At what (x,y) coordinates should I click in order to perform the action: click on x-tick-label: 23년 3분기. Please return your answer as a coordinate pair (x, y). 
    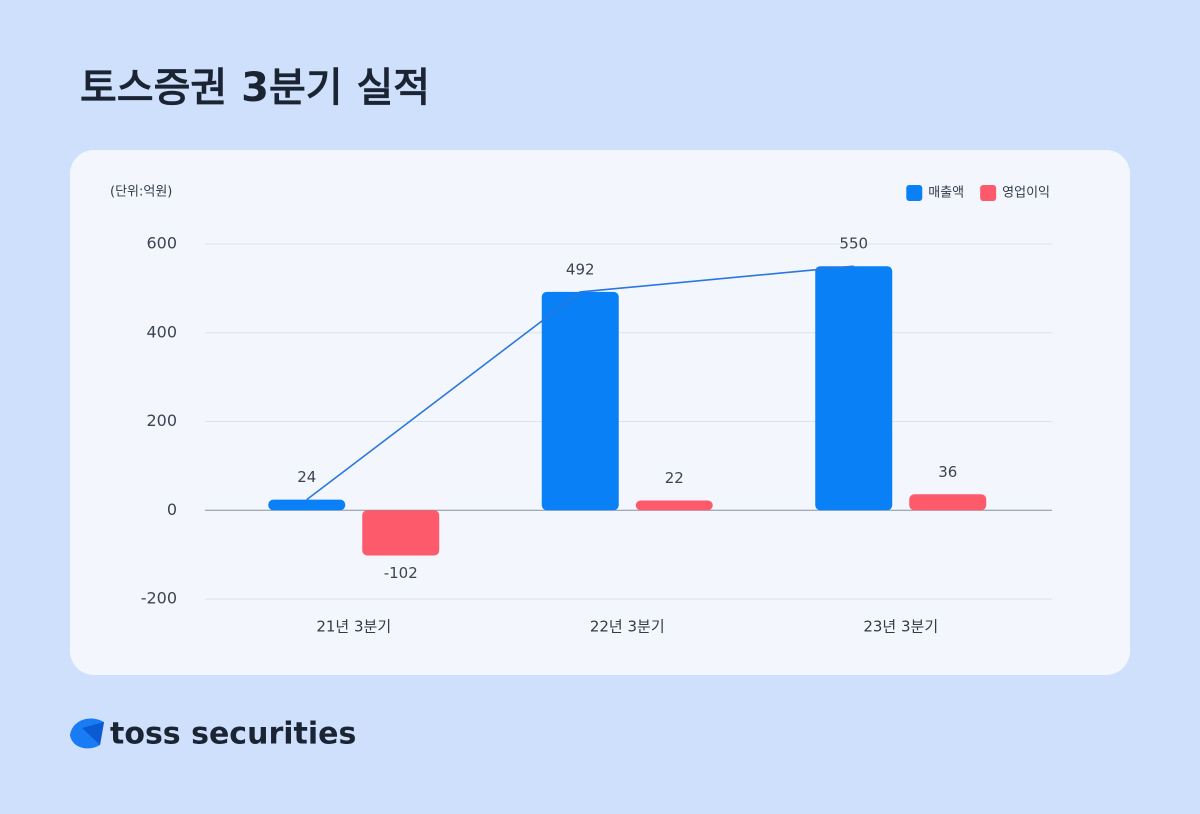
    Looking at the image, I should click on (900, 627).